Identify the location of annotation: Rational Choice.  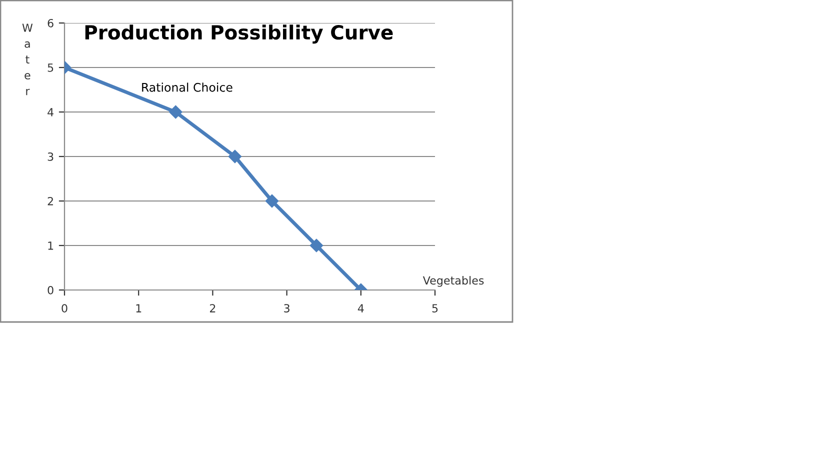
(187, 87).